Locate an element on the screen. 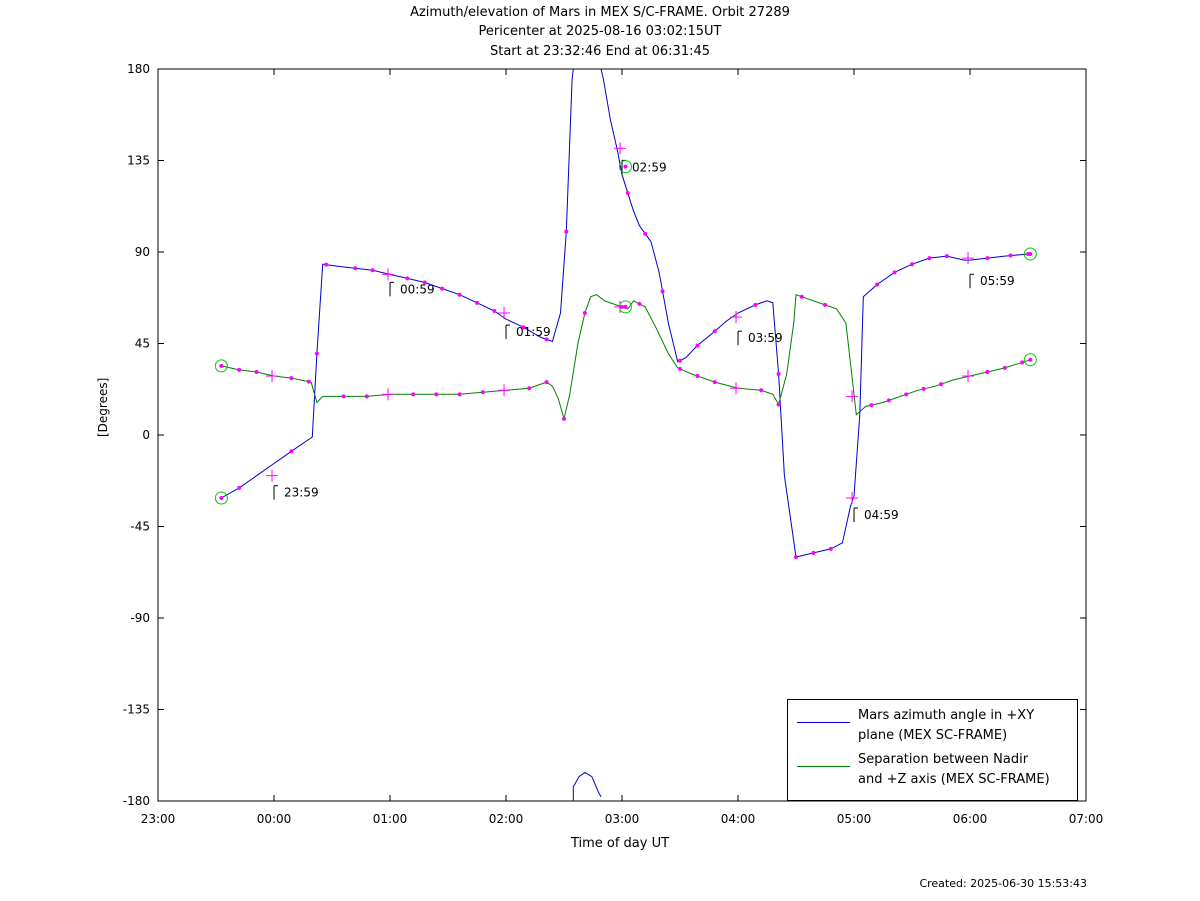 This screenshot has height=901, width=1200. hour-mark-label: 23:59 is located at coordinates (301, 493).